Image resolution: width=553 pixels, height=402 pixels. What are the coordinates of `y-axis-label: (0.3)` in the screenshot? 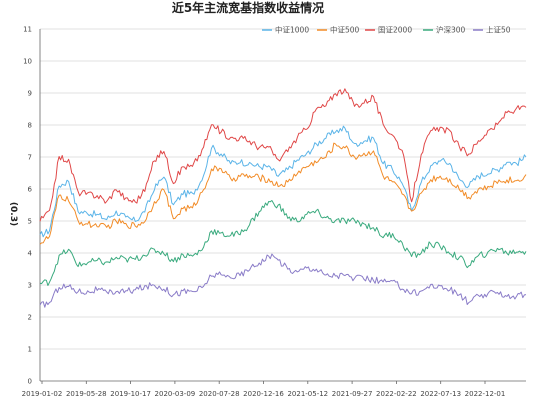 It's located at (13, 214).